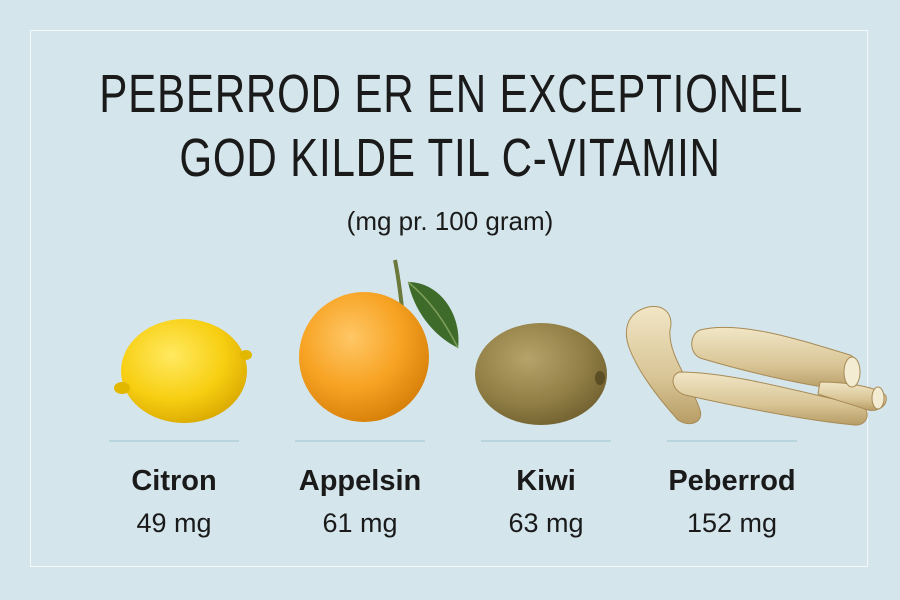 The height and width of the screenshot is (600, 900). What do you see at coordinates (450, 158) in the screenshot?
I see `chart-title-line-2: GOD KILDE TIL C-VITAMIN` at bounding box center [450, 158].